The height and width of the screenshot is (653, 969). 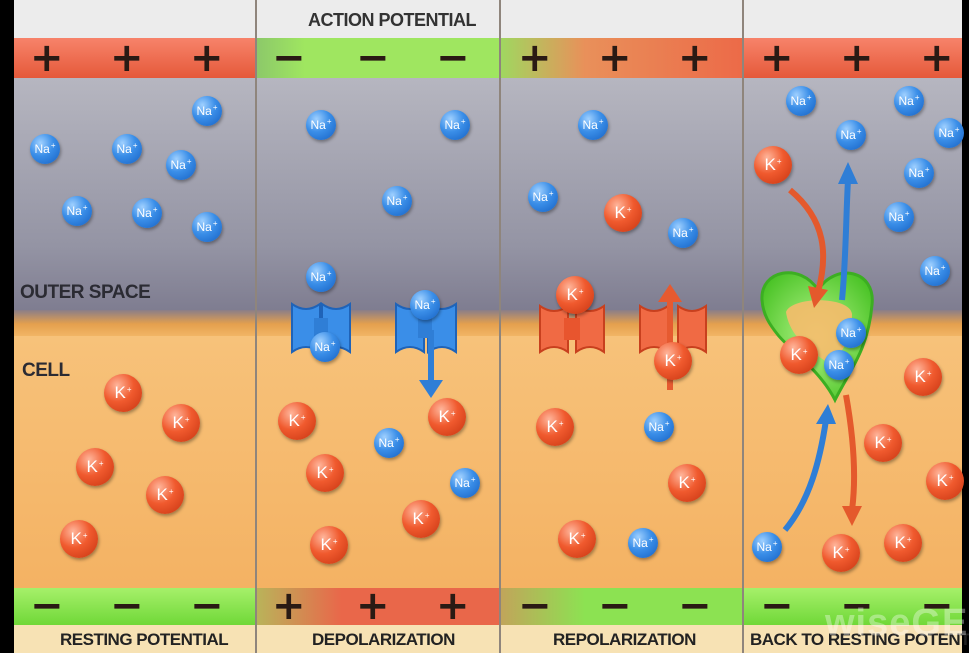 I want to click on caption-back-to-resting-potential: BACK TO RESTING POTENTIAL, so click(x=859, y=639).